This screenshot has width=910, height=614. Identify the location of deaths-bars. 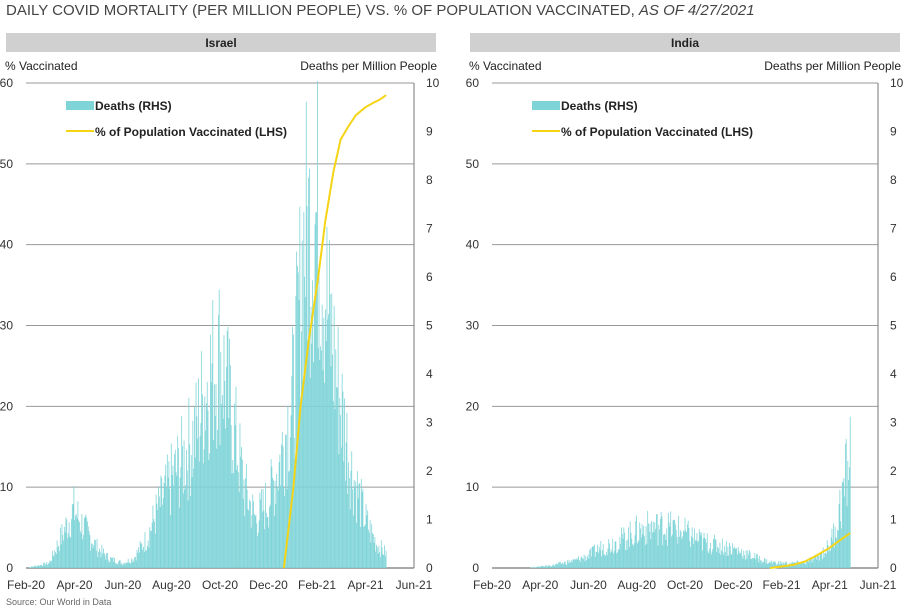
(690, 492).